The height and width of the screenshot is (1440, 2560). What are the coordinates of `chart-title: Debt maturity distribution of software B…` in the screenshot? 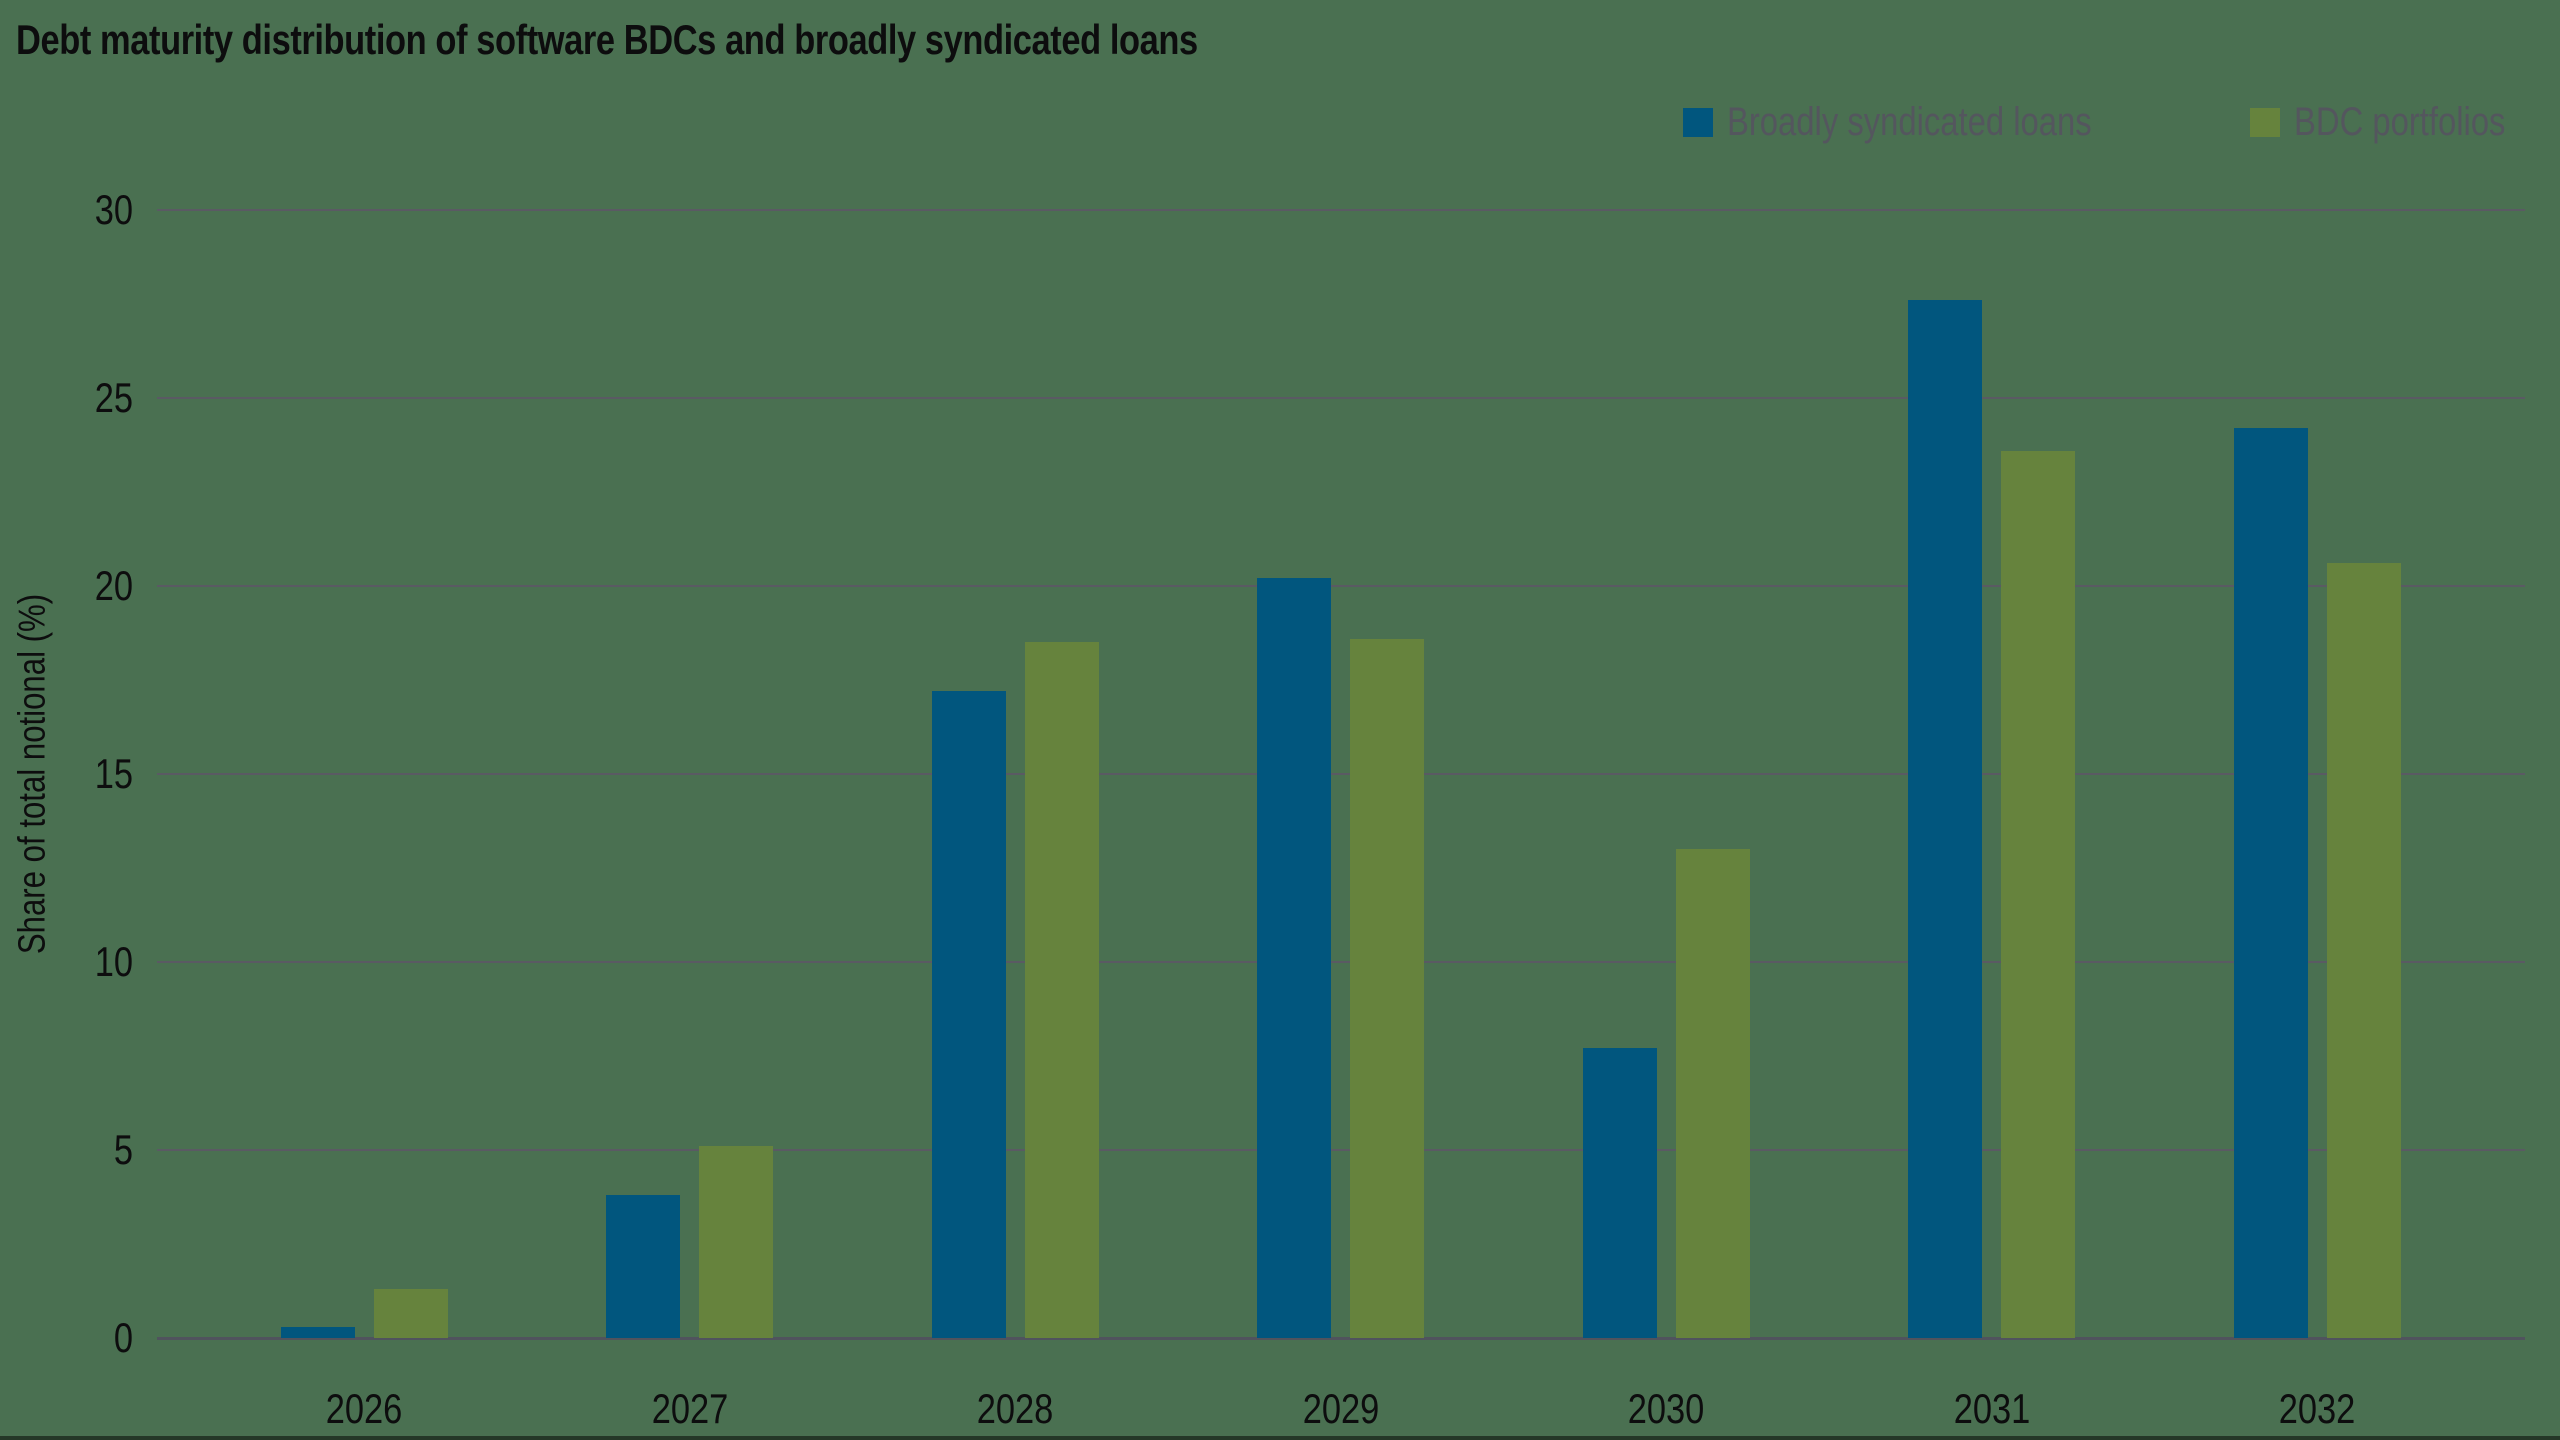 It's located at (607, 39).